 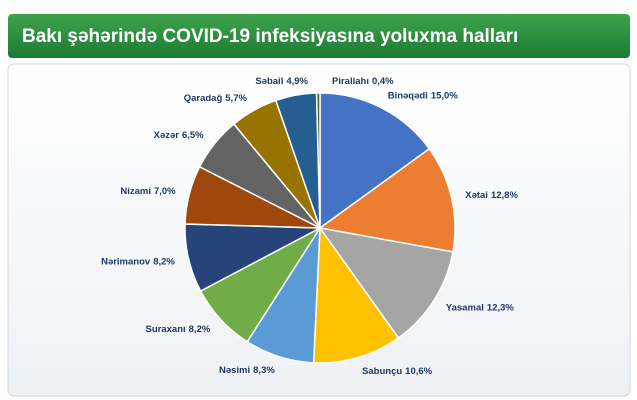 I want to click on category-name: Xətai, so click(x=476, y=194).